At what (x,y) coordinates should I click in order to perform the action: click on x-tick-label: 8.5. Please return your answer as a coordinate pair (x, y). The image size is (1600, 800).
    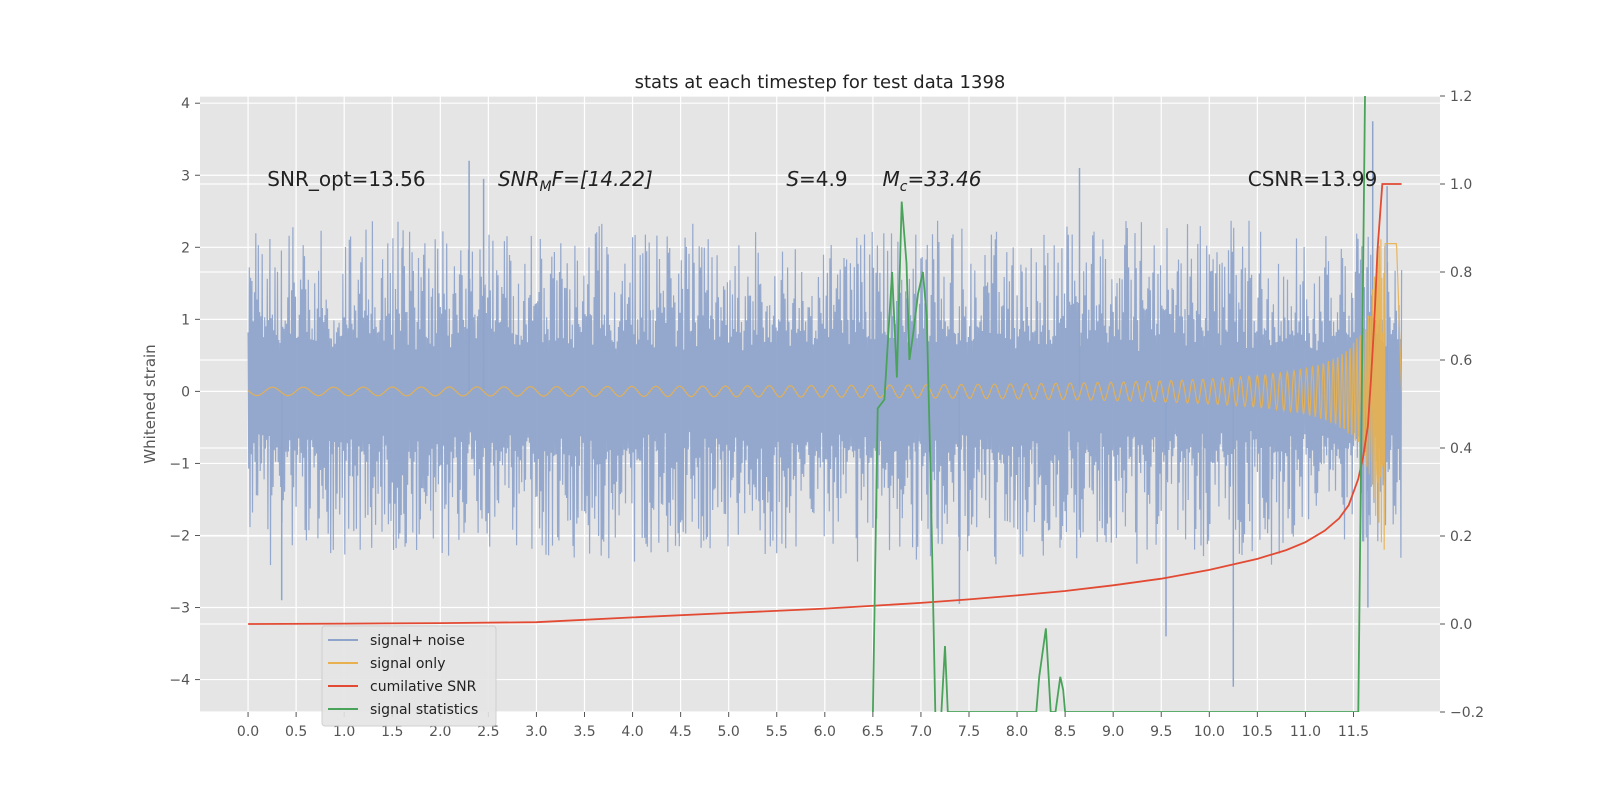
    Looking at the image, I should click on (1065, 732).